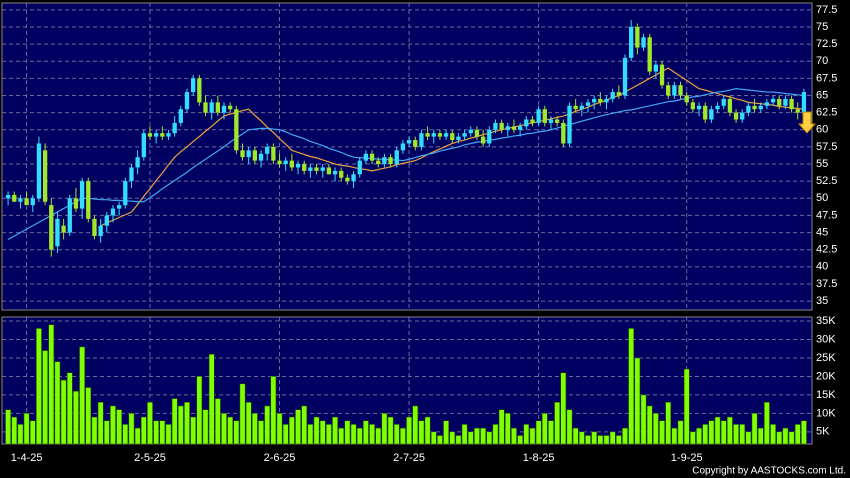 The image size is (850, 478). What do you see at coordinates (822, 267) in the screenshot?
I see `y-tick-label: 40` at bounding box center [822, 267].